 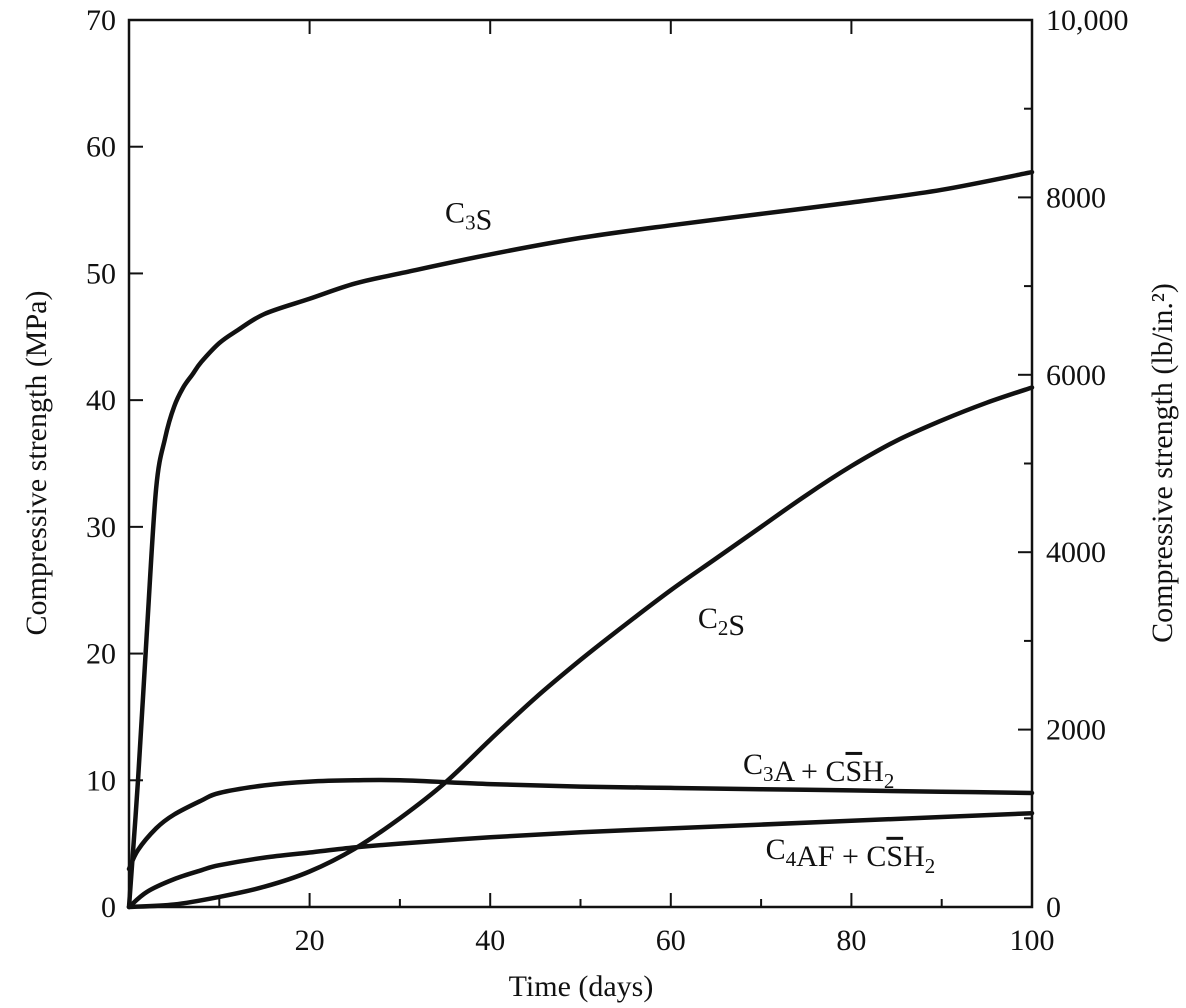 What do you see at coordinates (101, 400) in the screenshot?
I see `y-left-tick-label: 40` at bounding box center [101, 400].